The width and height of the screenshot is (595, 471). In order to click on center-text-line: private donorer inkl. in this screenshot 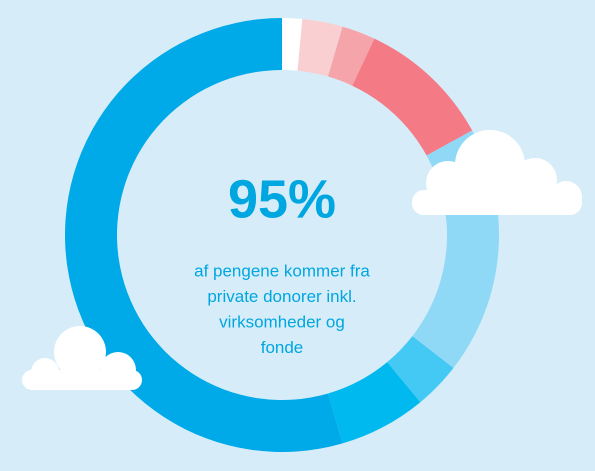, I will do `click(281, 296)`.